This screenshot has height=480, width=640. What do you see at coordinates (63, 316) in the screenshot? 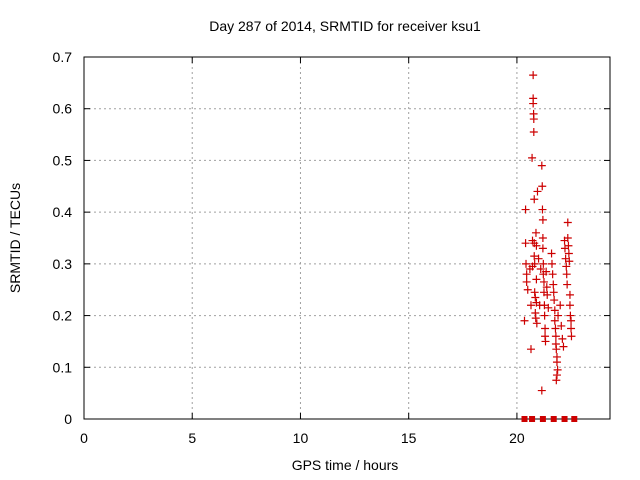
I see `y-tick-label: 0.2` at bounding box center [63, 316].